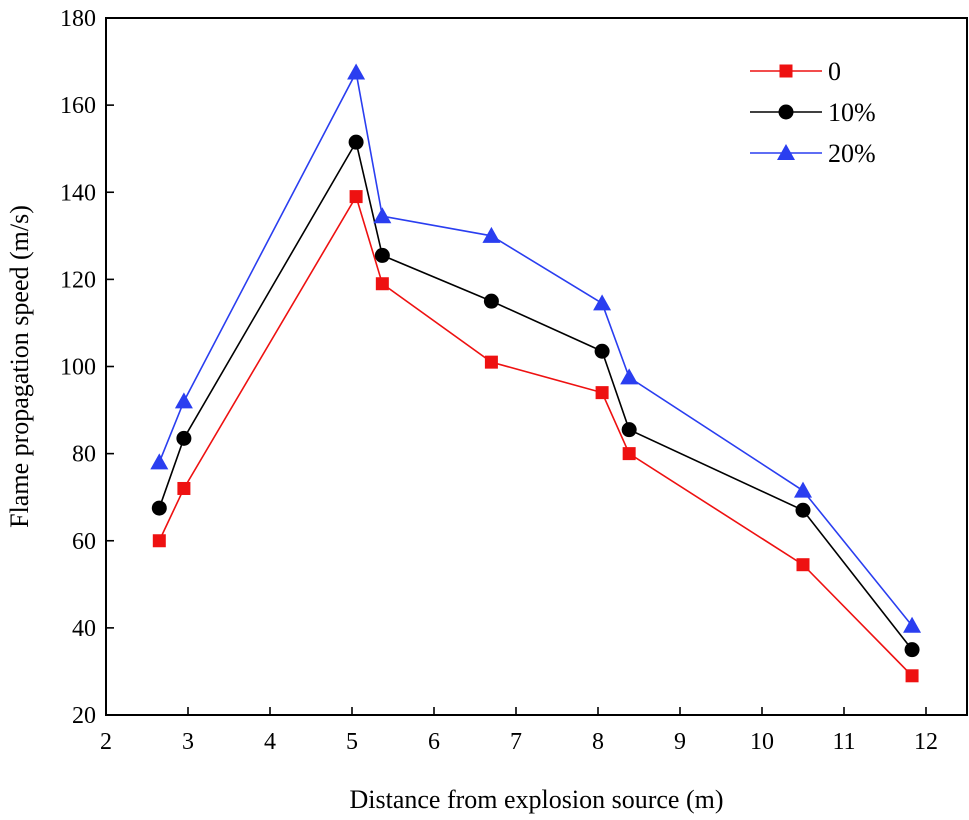  I want to click on y-axis-title: Flame propagation speed (m/s), so click(19, 366).